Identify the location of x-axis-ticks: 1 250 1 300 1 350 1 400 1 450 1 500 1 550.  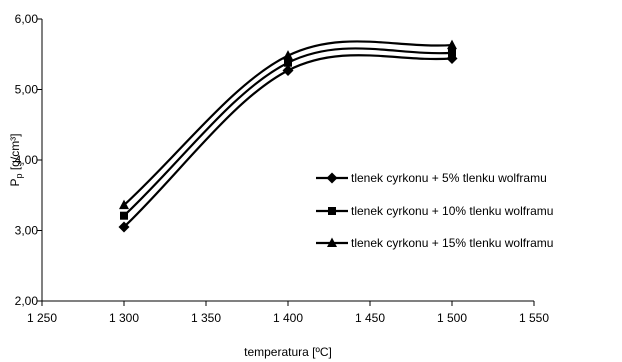
(288, 313).